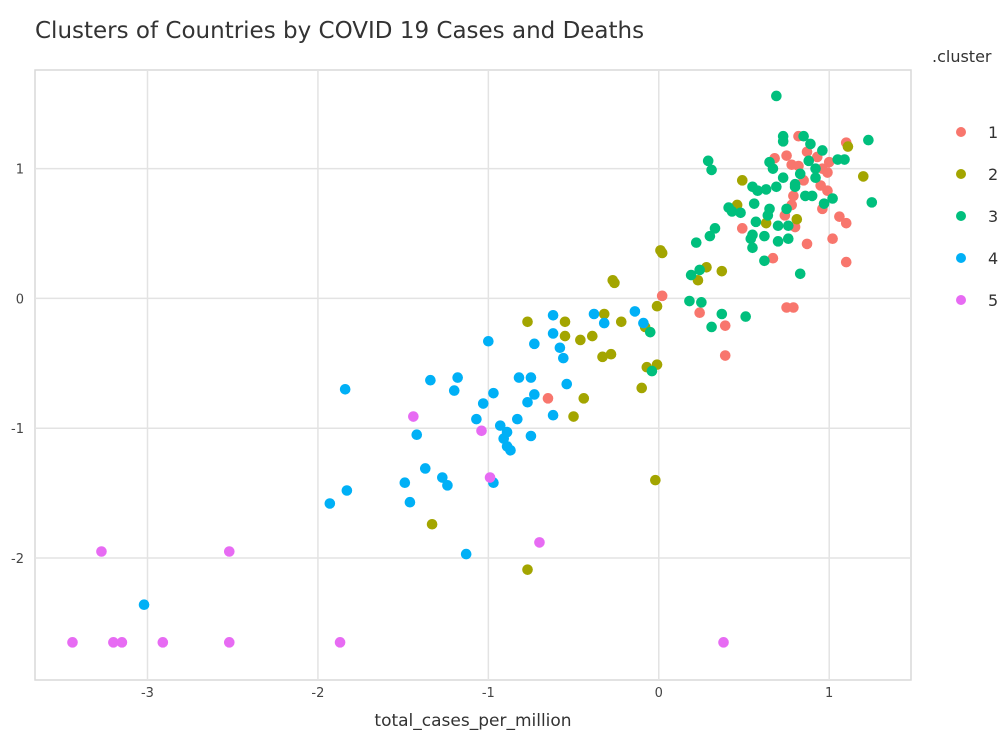 The image size is (1000, 754). Describe the element at coordinates (829, 693) in the screenshot. I see `x-tick-label: 1` at that location.